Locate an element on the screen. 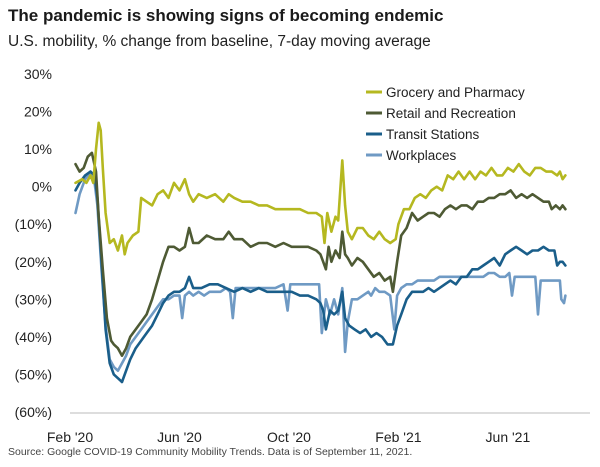 The height and width of the screenshot is (467, 600). y-tick-label: (30%) is located at coordinates (33, 299).